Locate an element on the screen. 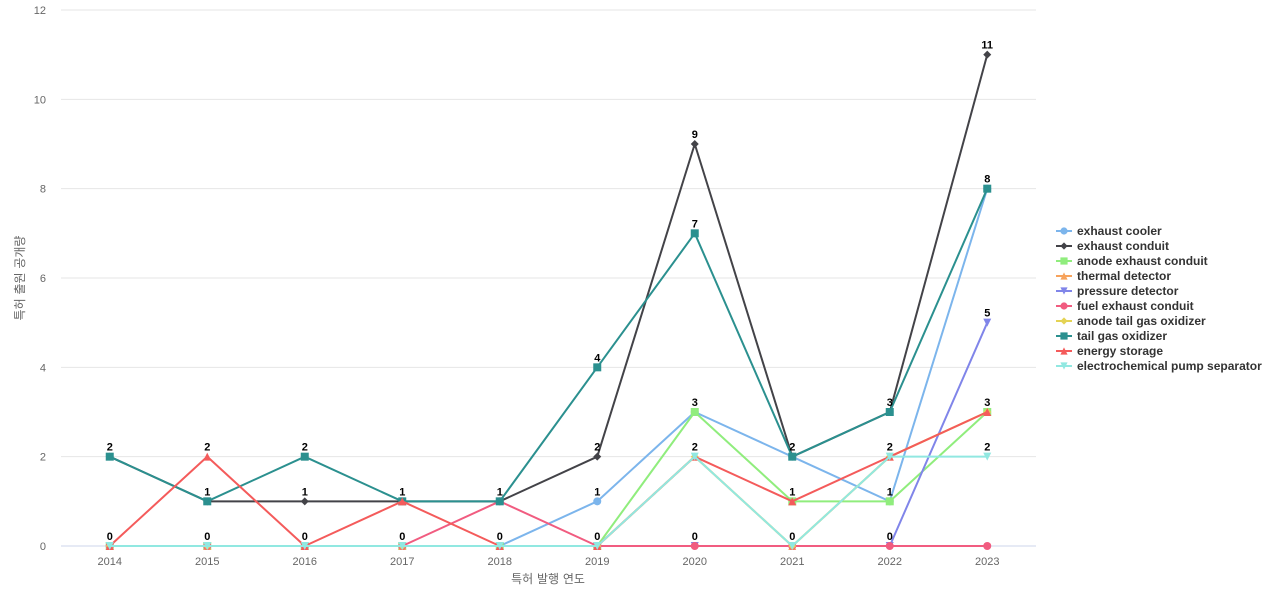 The height and width of the screenshot is (600, 1280). x-tick-label: 2017 is located at coordinates (402, 562).